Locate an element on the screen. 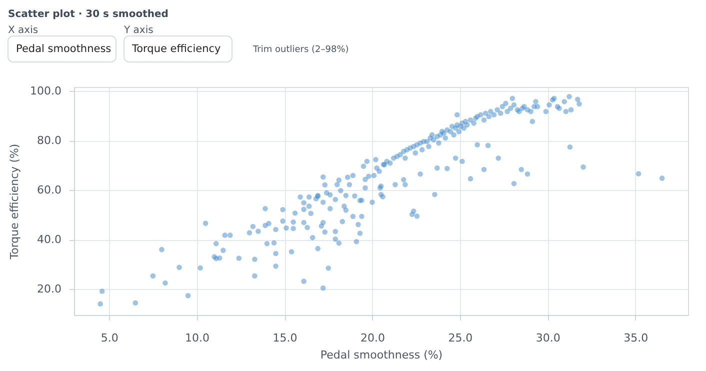 The width and height of the screenshot is (706, 371). text: Torque efficiency is located at coordinates (176, 49).